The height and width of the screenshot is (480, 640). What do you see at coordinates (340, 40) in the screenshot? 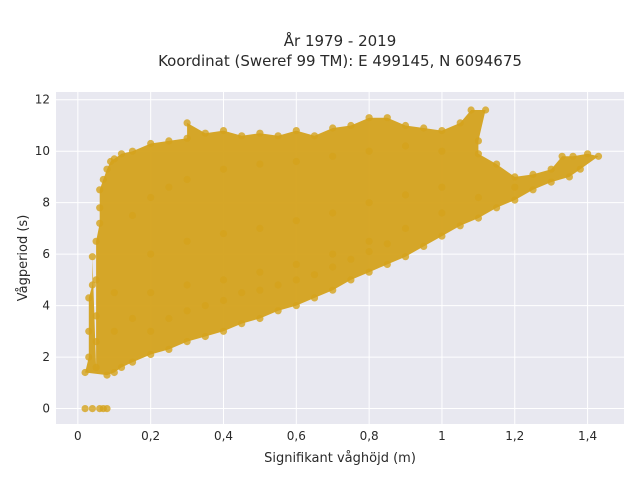
I see `chart-title-line1: År 1979 - 2019` at bounding box center [340, 40].